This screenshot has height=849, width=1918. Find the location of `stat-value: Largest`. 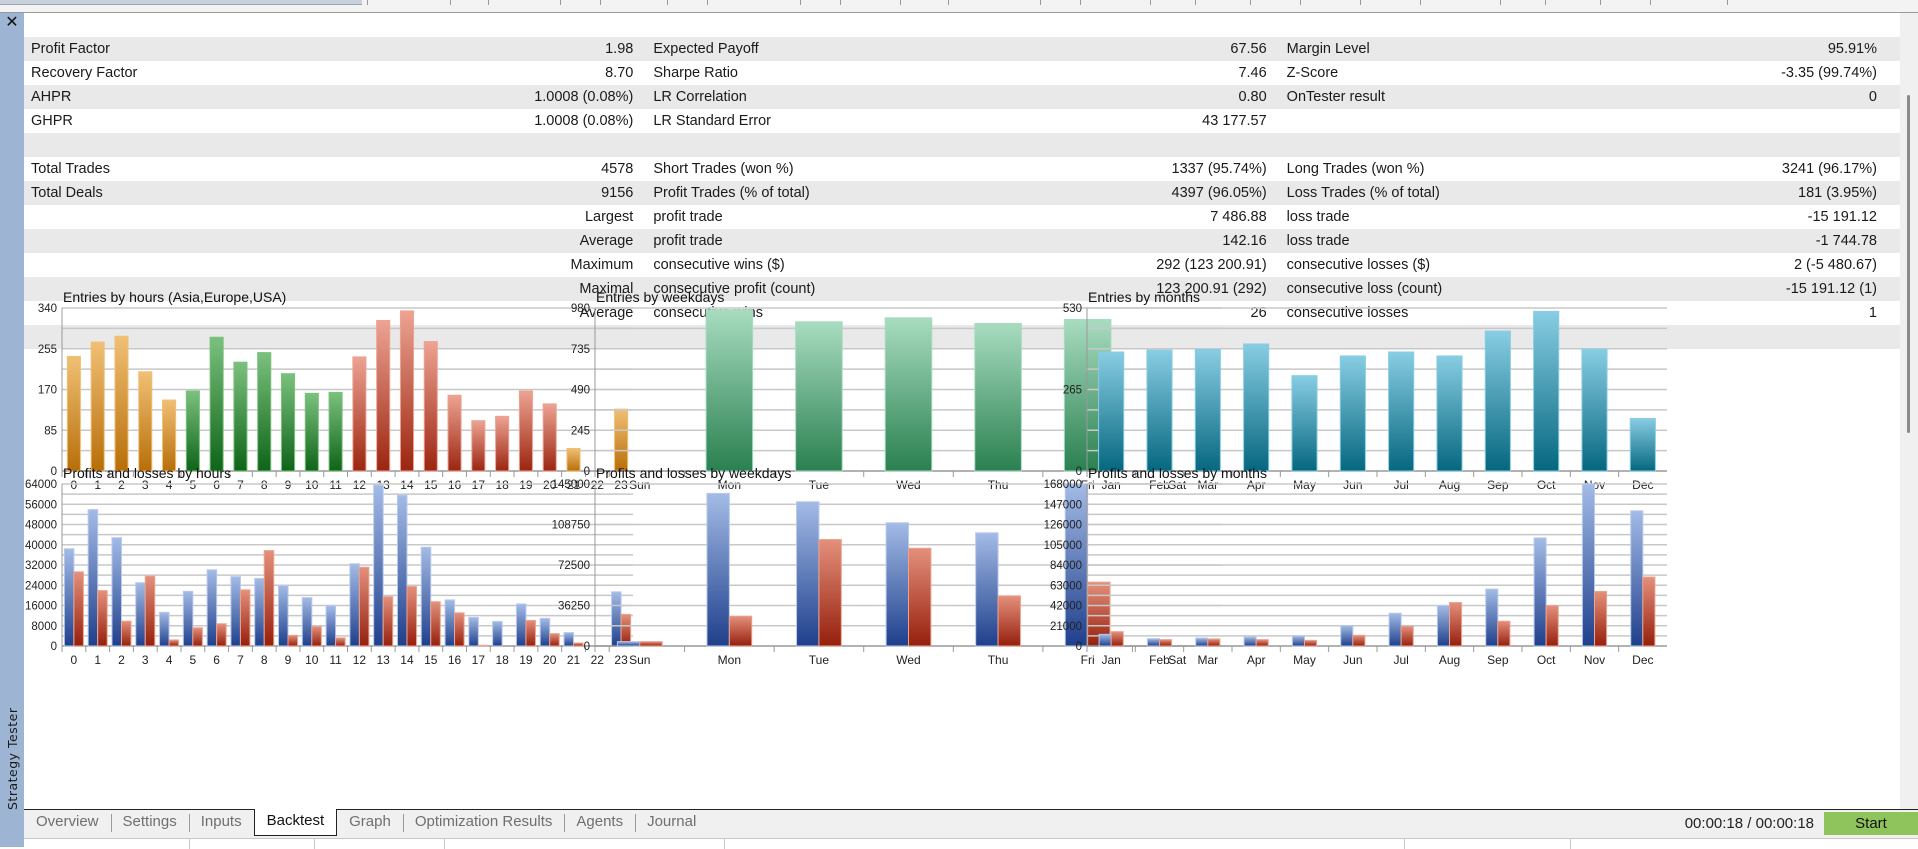

stat-value: Largest is located at coordinates (609, 217).